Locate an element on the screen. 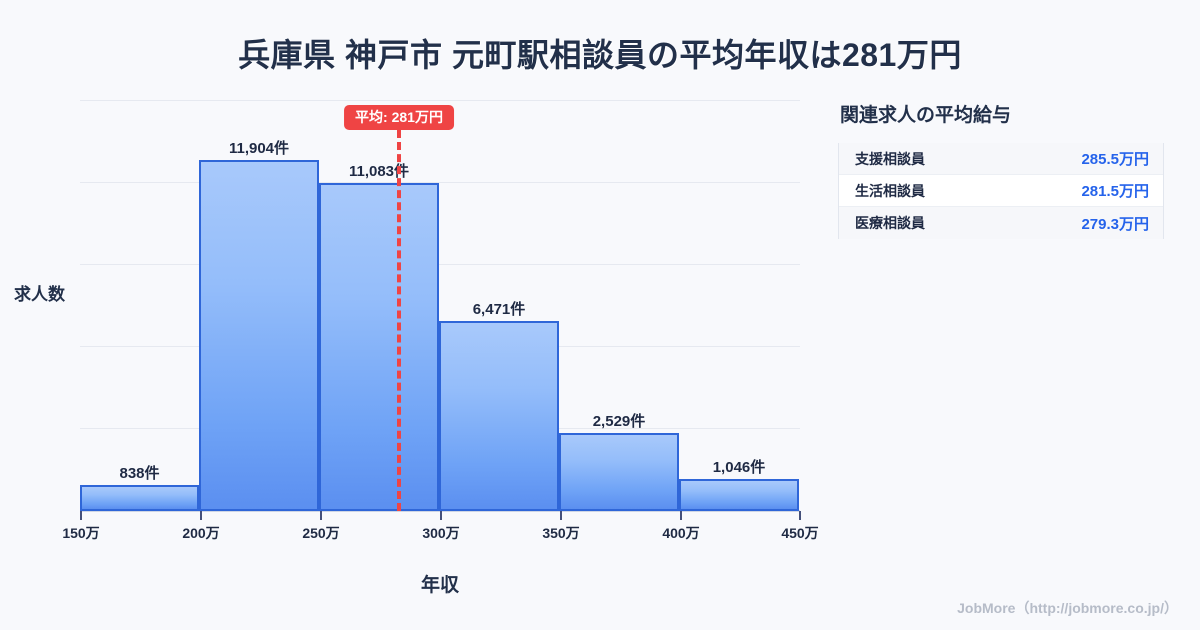  table-row: 医療相談員 279.3万円 is located at coordinates (1001, 223).